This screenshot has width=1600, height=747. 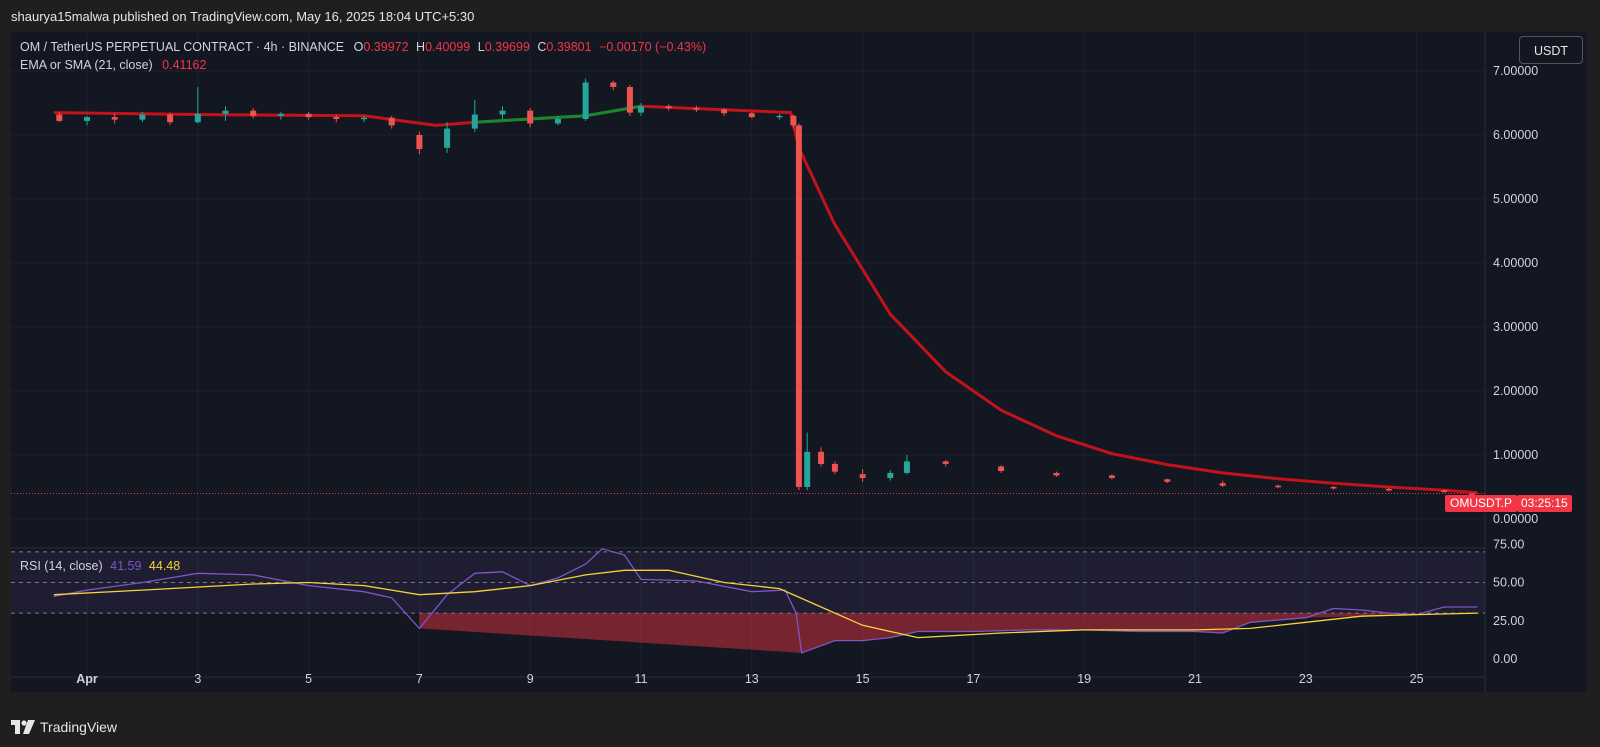 What do you see at coordinates (507, 47) in the screenshot?
I see `low-value: 0.39699` at bounding box center [507, 47].